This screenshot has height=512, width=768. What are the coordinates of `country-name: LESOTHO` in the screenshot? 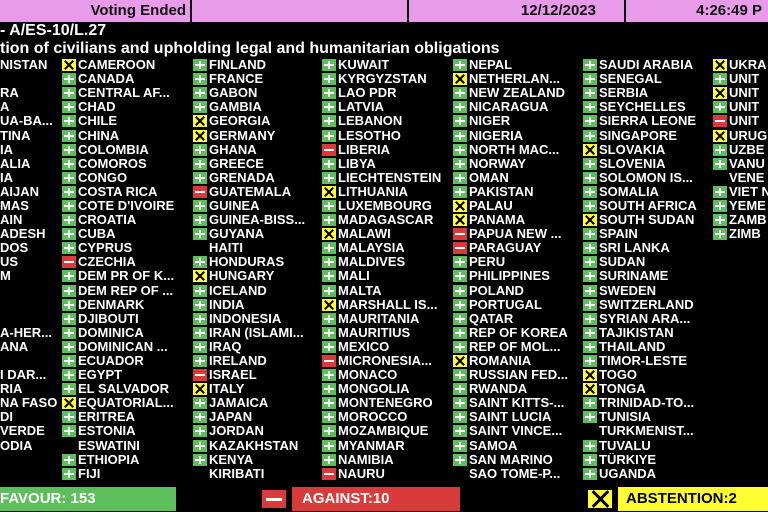 It's located at (369, 135).